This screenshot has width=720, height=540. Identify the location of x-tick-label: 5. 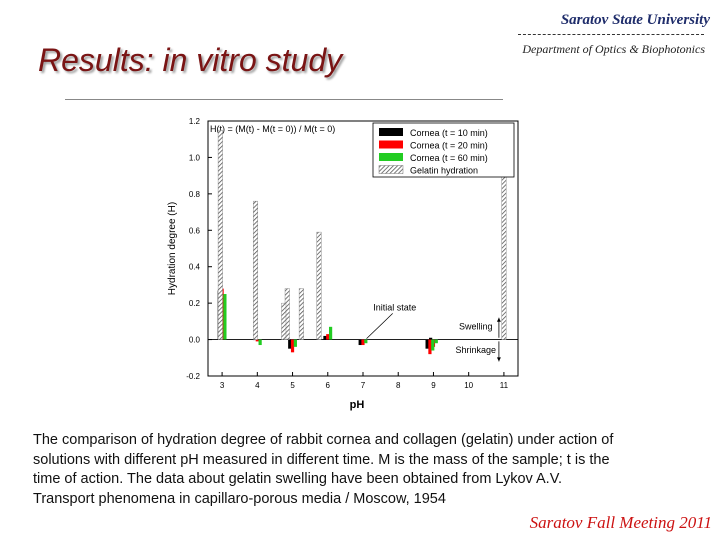
(292, 385).